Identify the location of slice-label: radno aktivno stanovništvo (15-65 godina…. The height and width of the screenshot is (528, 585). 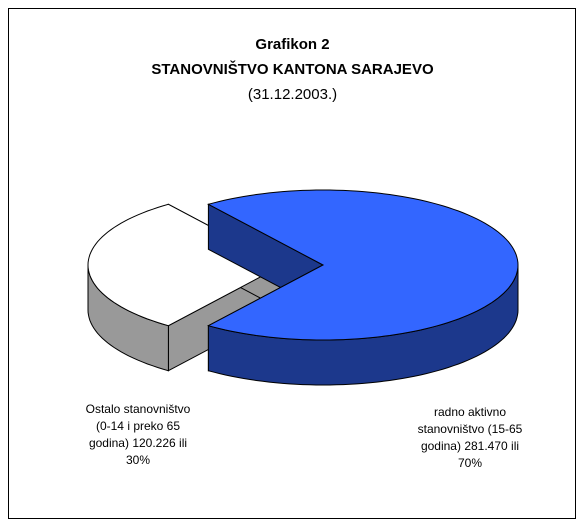
(470, 438).